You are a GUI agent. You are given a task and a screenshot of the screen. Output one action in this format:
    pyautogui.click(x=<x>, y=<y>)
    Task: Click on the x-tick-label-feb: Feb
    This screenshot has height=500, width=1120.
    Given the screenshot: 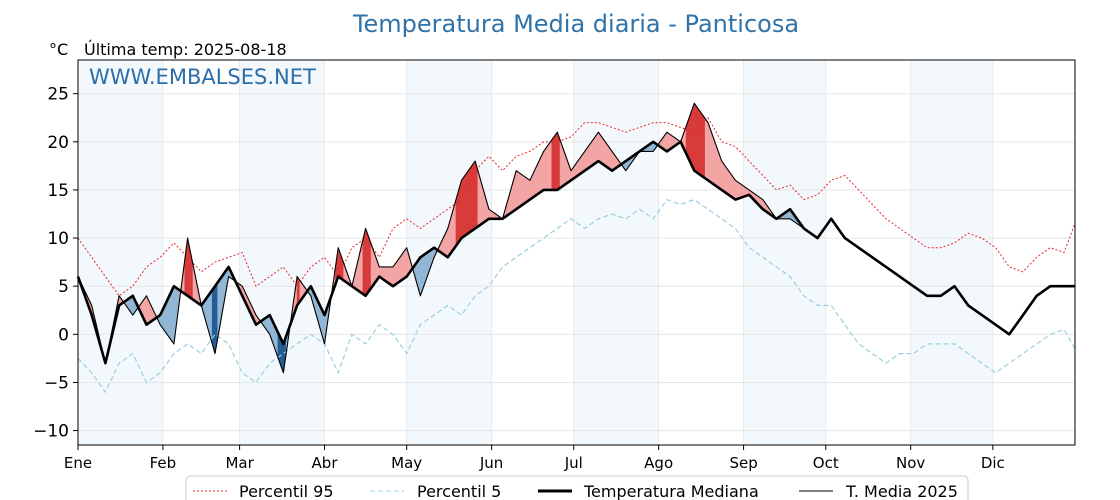 What is the action you would take?
    pyautogui.click(x=163, y=463)
    